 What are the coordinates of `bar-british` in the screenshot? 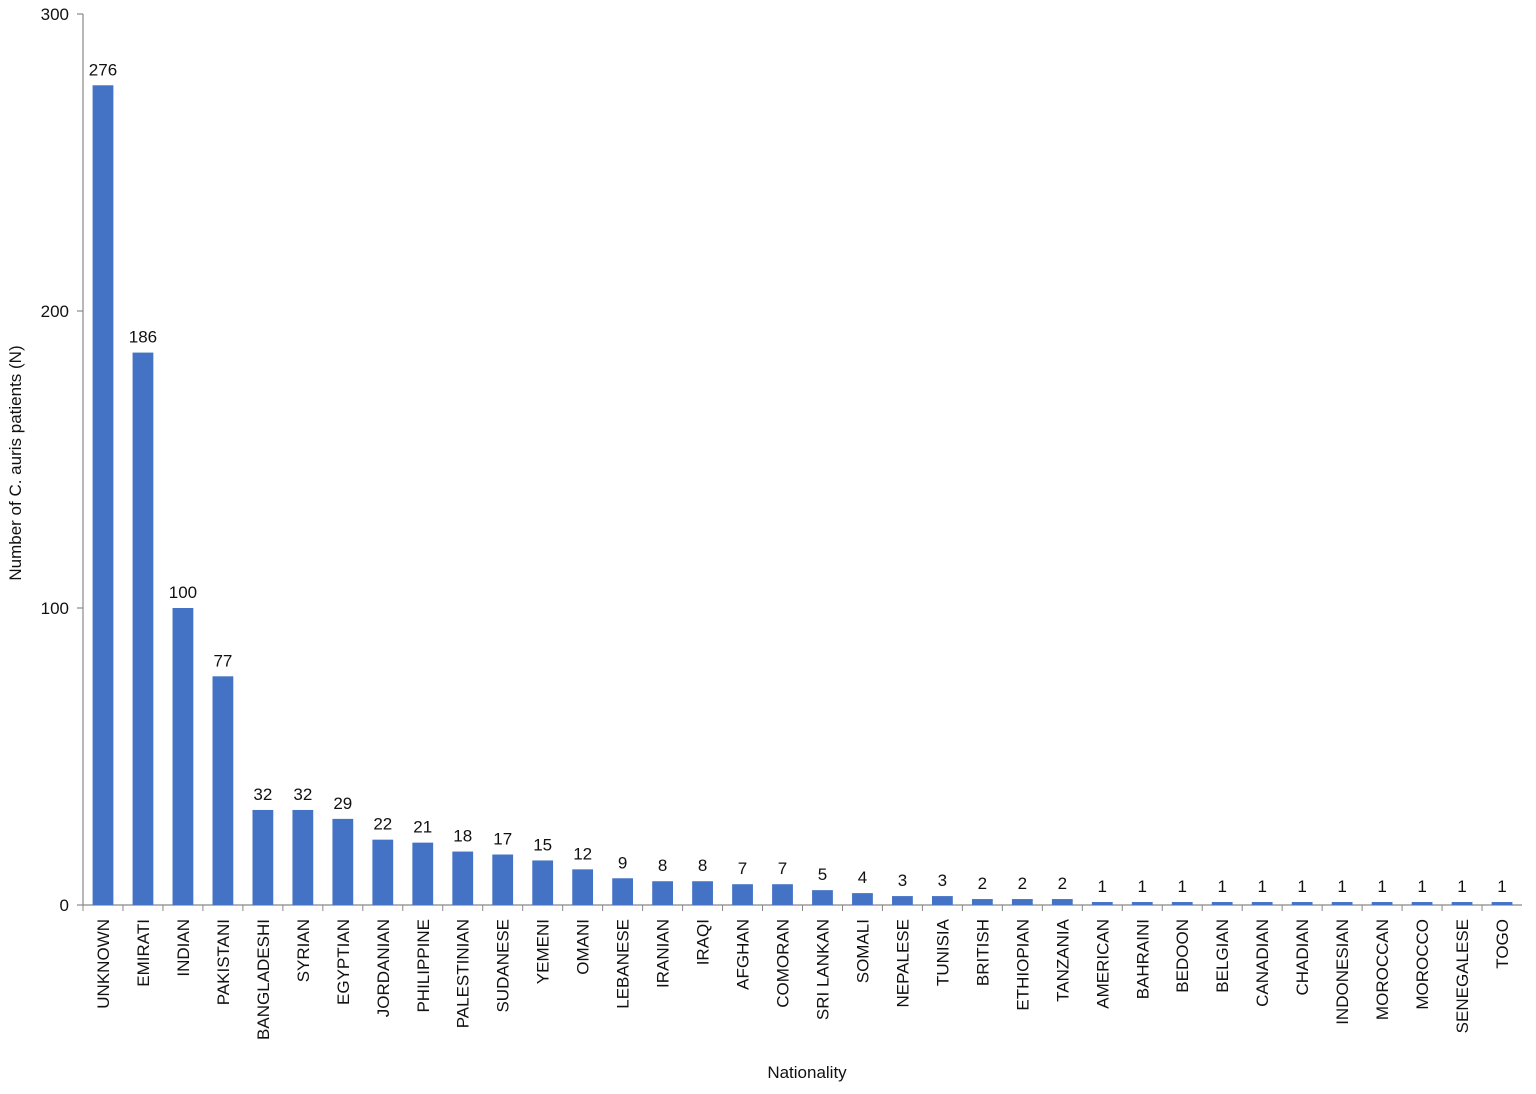 It's located at (982, 902).